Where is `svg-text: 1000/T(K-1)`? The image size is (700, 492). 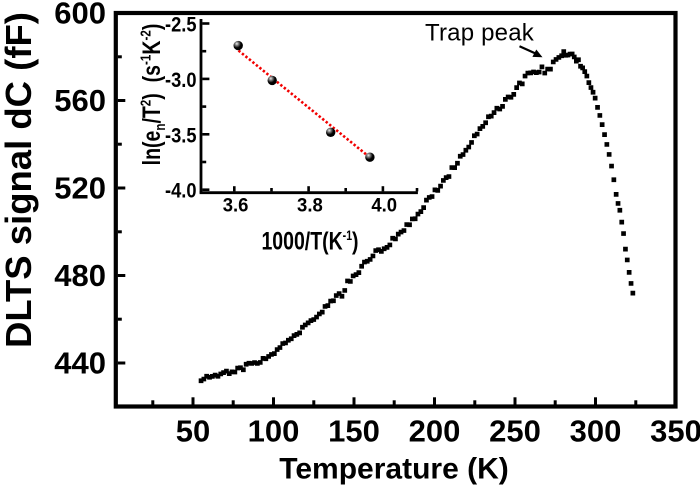 svg-text: 1000/T(K-1) is located at coordinates (309, 241).